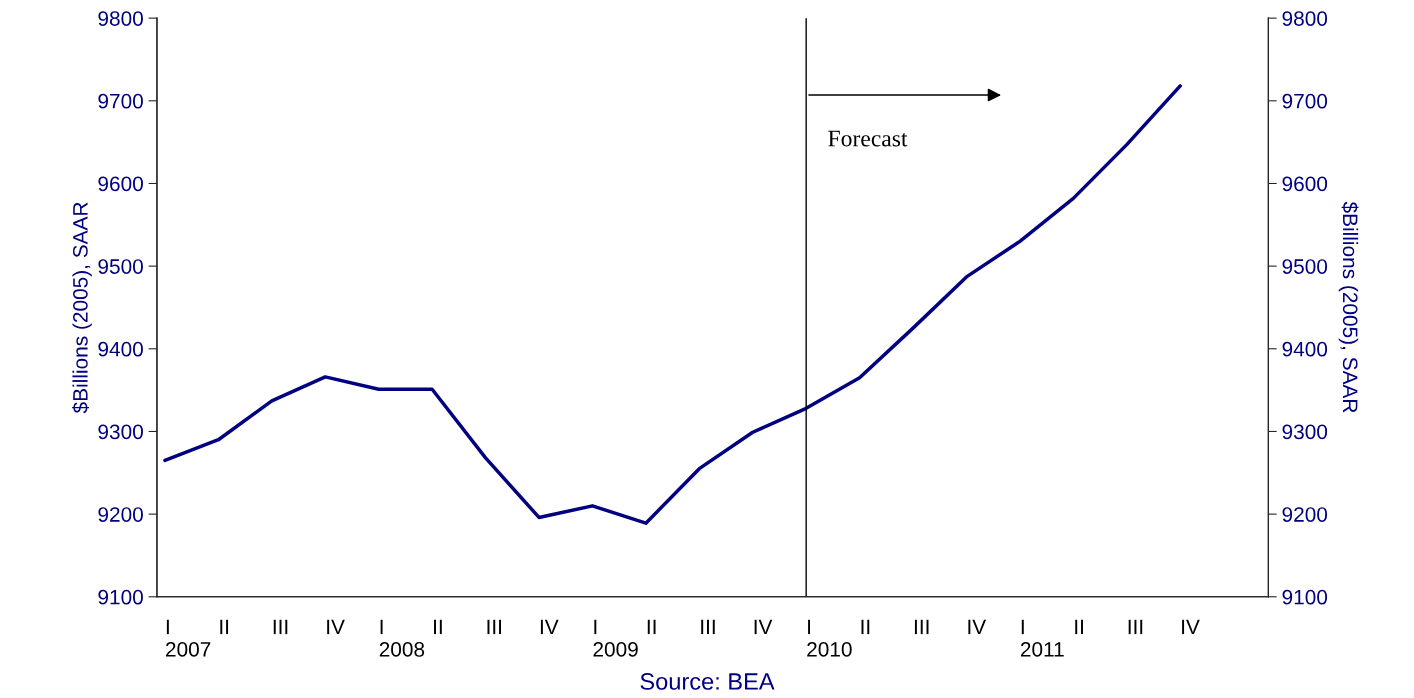  Describe the element at coordinates (829, 638) in the screenshot. I see `x-tick-label: I 2010` at that location.